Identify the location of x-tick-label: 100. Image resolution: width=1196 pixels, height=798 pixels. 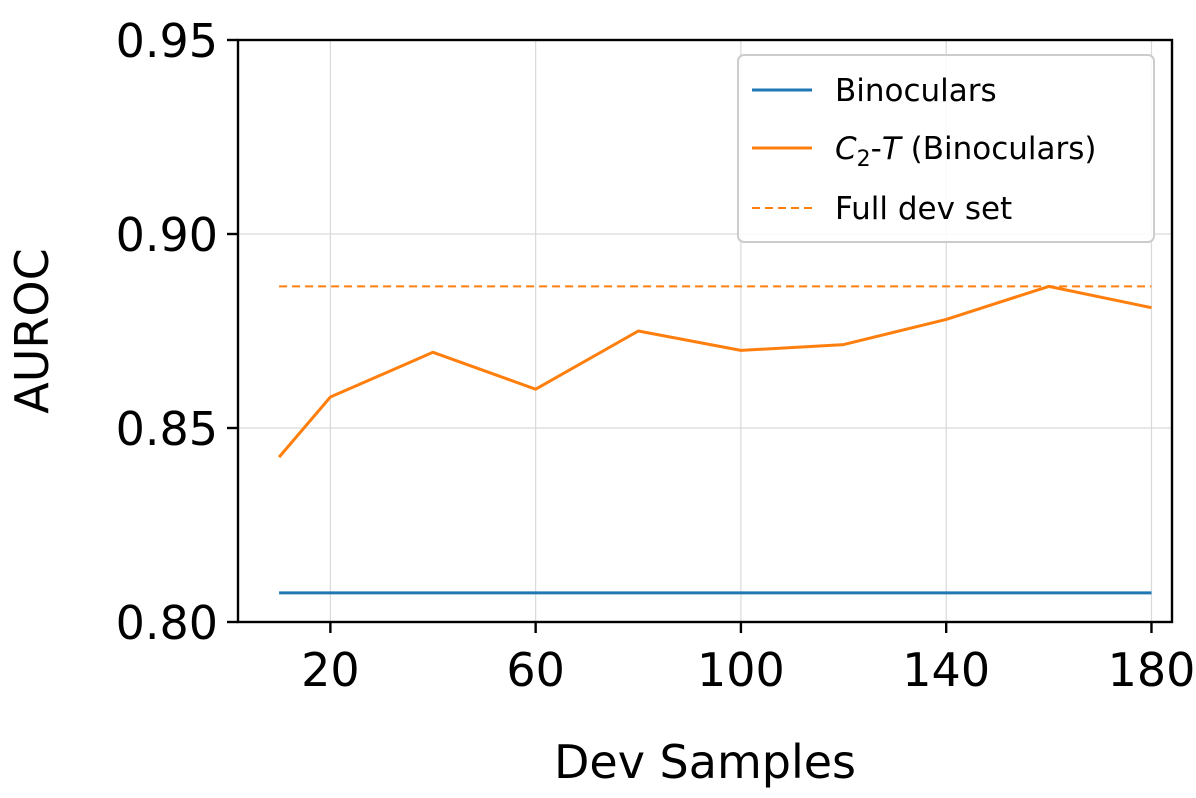
(741, 670).